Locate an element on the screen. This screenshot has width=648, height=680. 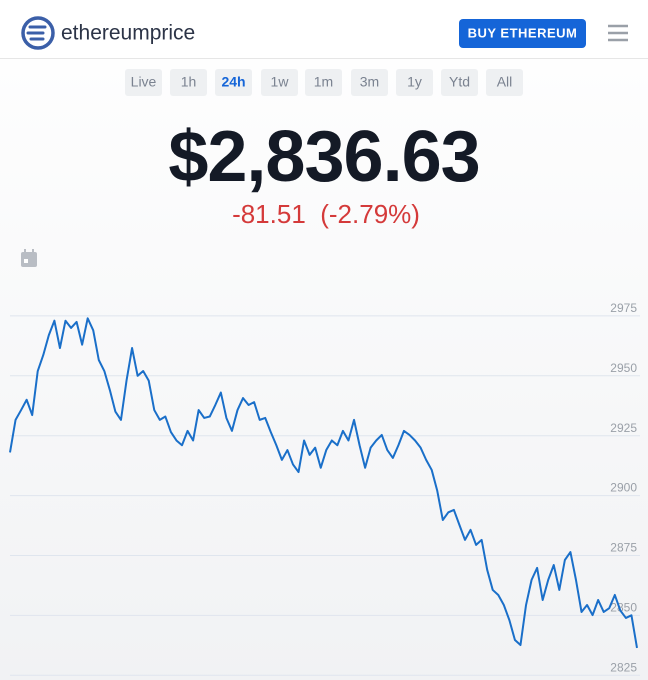
tab-label: 24h is located at coordinates (233, 82).